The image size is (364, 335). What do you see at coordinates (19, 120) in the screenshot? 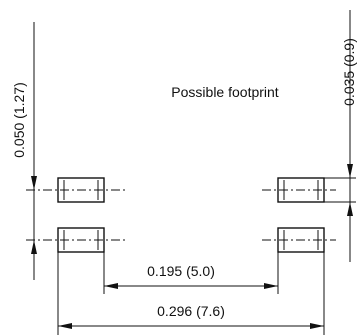
I see `pitch-label: 0.050 (1.27)` at bounding box center [19, 120].